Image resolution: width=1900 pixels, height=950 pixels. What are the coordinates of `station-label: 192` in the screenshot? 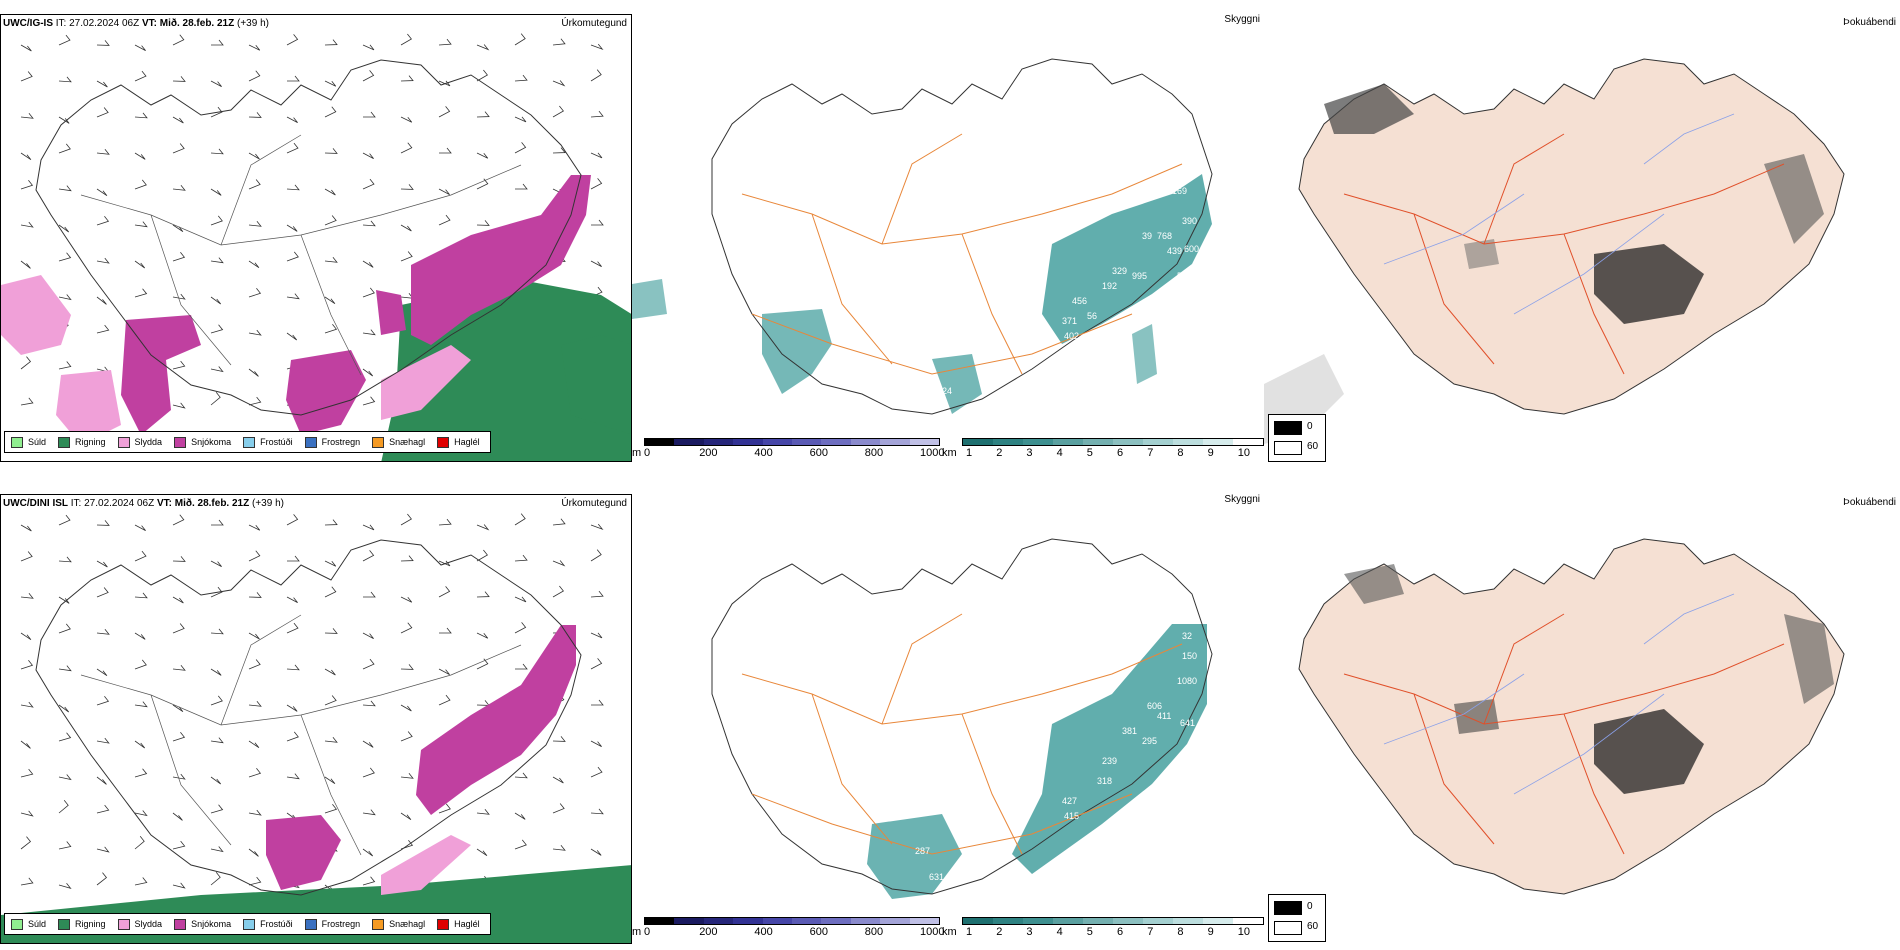 It's located at (1109, 286).